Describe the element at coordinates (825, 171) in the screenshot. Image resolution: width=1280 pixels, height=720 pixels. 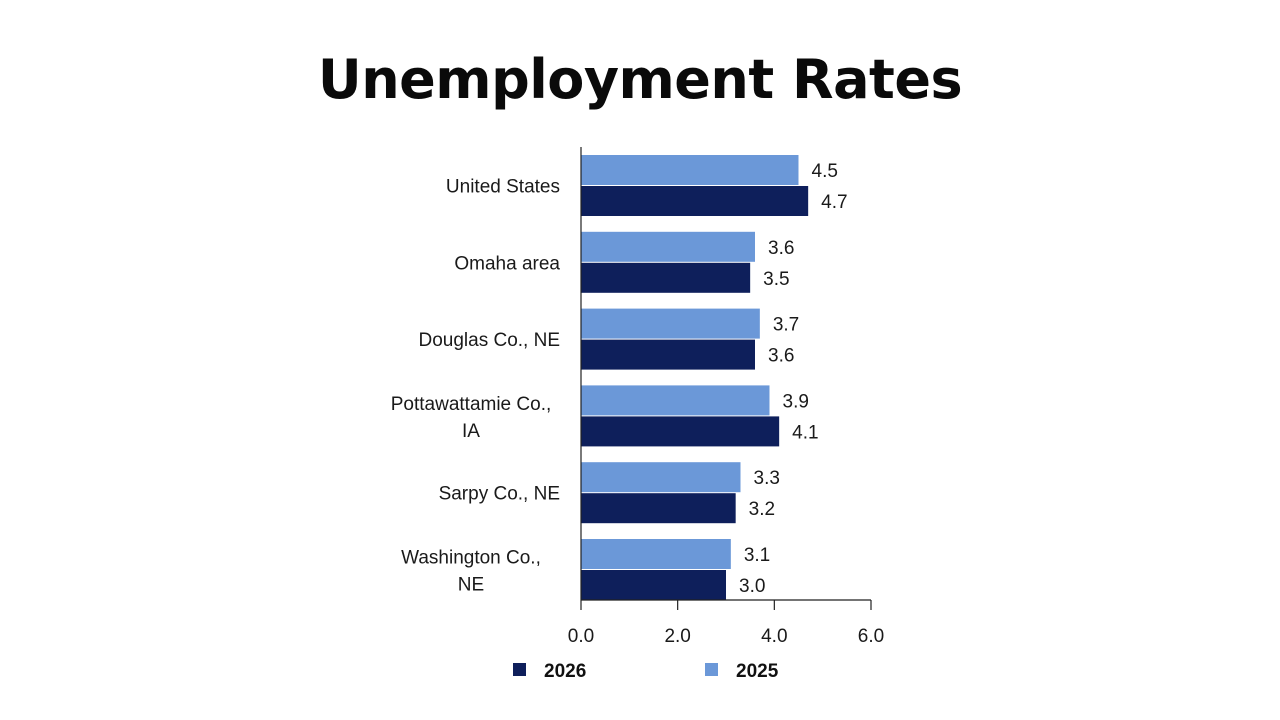
I see `data-label-2025-0: 4.5` at that location.